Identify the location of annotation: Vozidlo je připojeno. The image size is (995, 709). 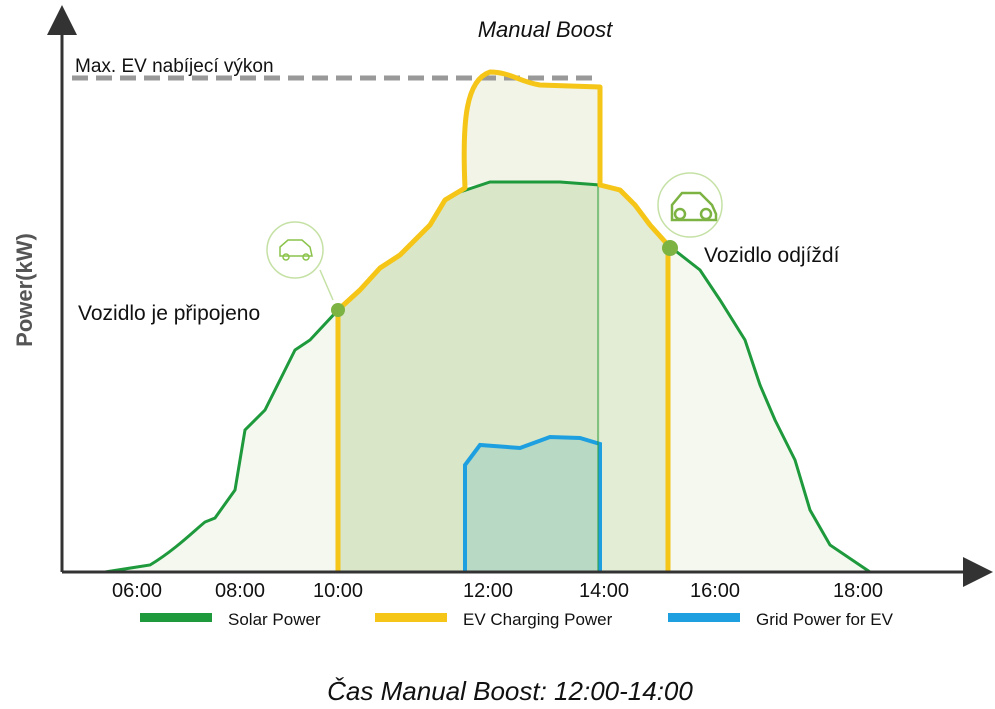
(169, 313).